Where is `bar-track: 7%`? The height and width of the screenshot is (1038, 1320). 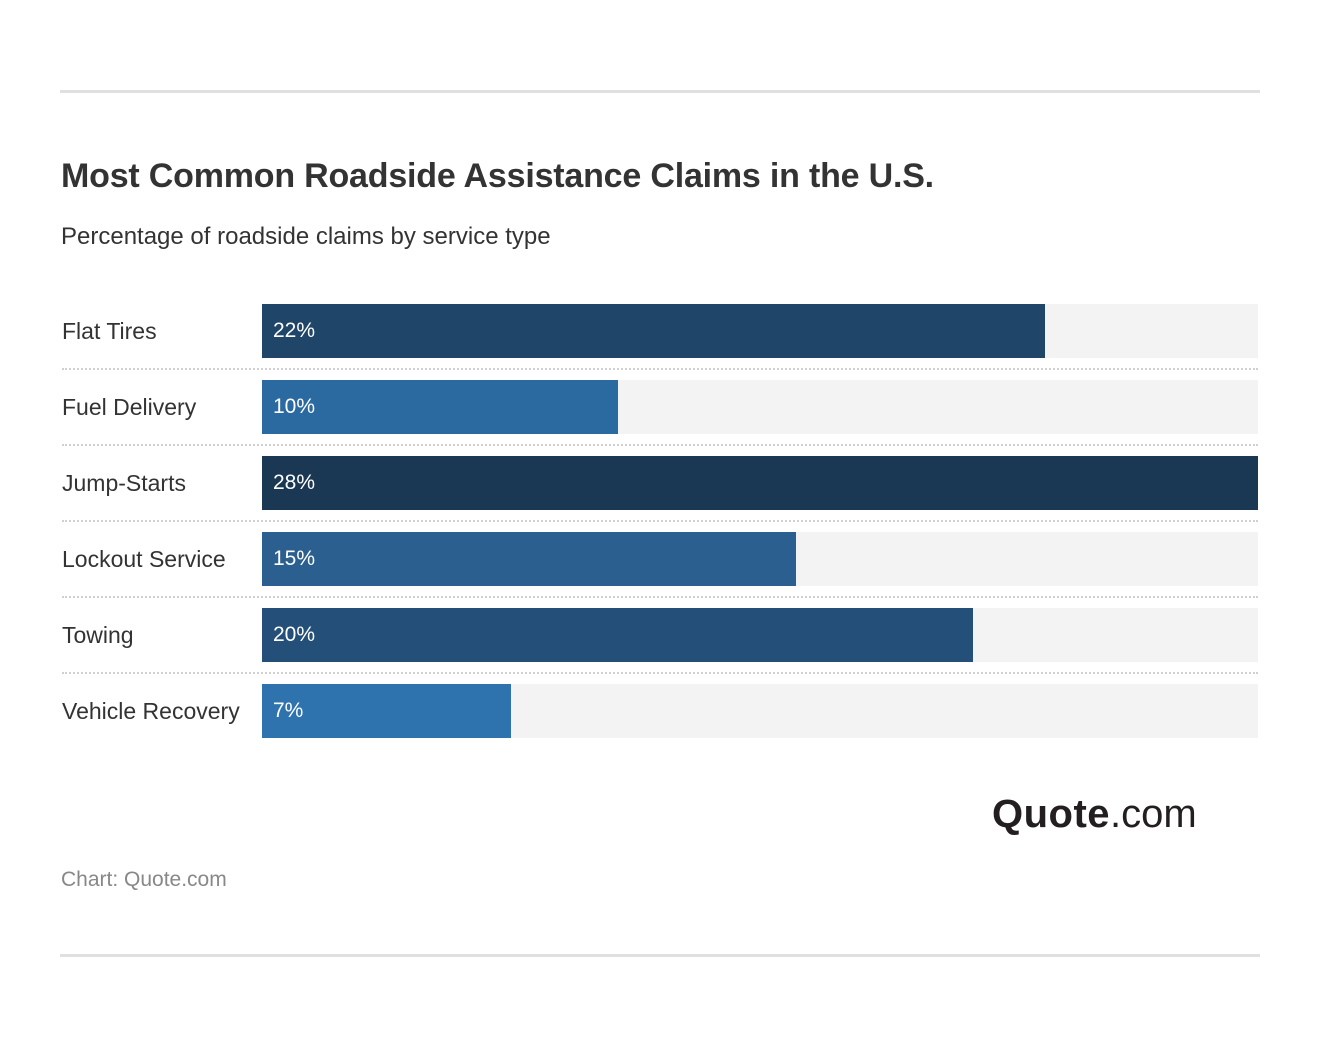 bar-track: 7% is located at coordinates (760, 711).